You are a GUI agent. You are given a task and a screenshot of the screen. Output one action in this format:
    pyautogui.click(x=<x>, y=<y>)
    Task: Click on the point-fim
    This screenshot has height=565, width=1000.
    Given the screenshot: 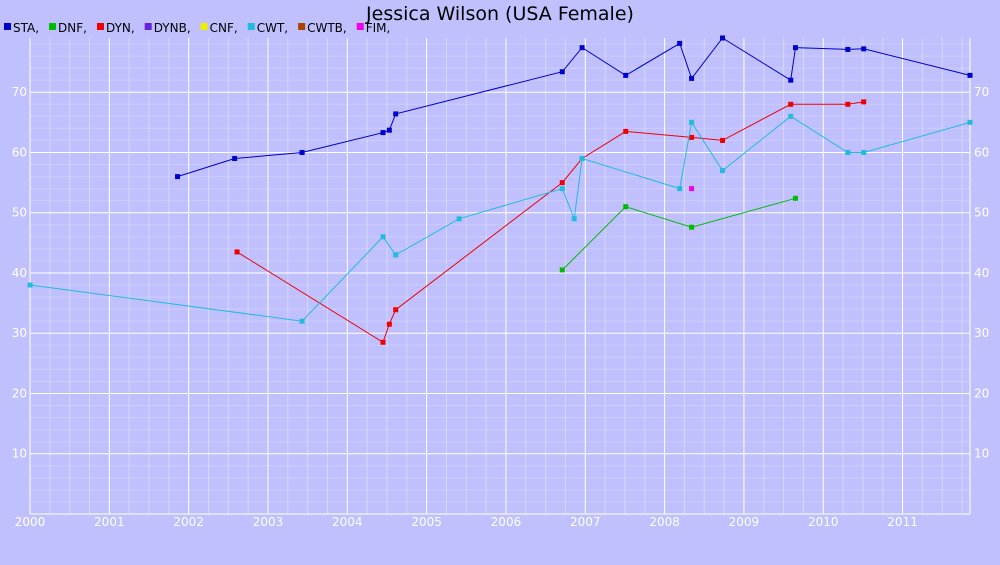 What is the action you would take?
    pyautogui.click(x=692, y=189)
    